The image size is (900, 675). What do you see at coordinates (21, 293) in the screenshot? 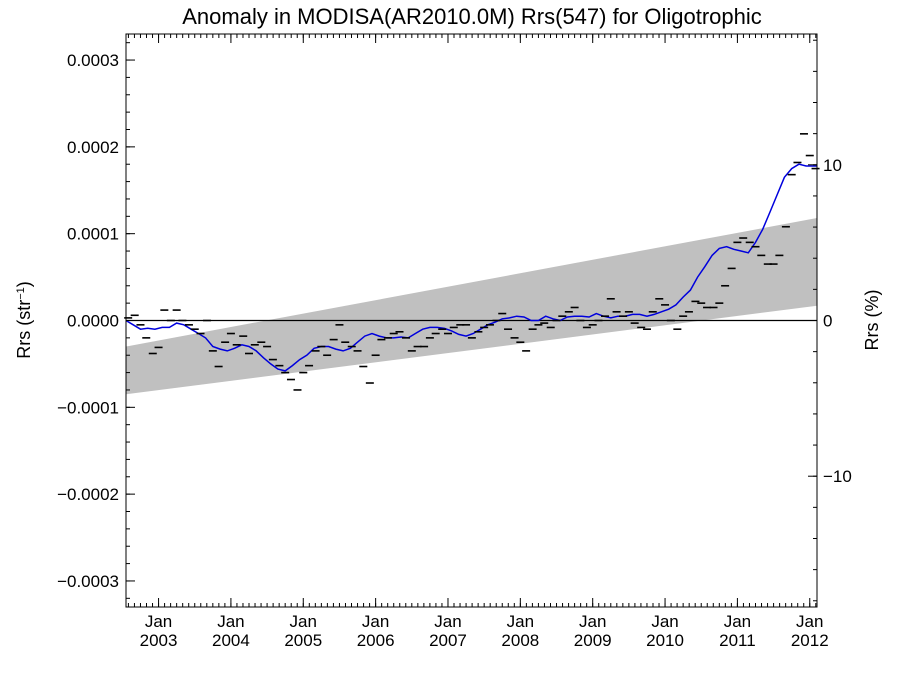
I see `y-axis-left-title-superscript: −1` at bounding box center [21, 293].